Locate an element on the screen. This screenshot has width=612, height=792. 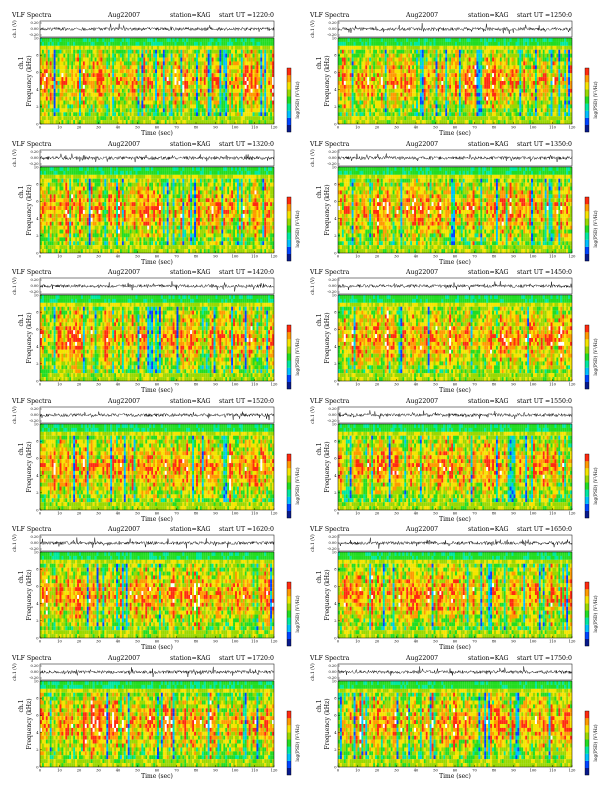
start-time-label: start UT =1620:0 is located at coordinates (246, 529).